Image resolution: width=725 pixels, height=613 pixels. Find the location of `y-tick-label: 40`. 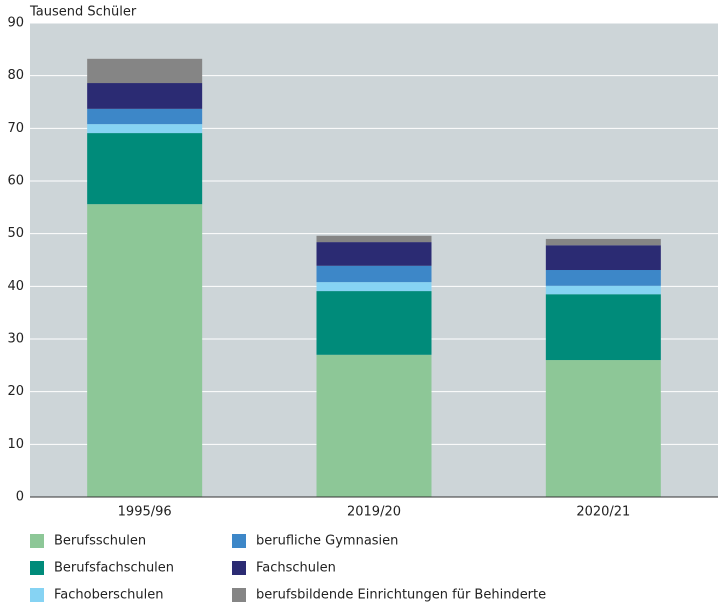

y-tick-label: 40 is located at coordinates (15, 286).